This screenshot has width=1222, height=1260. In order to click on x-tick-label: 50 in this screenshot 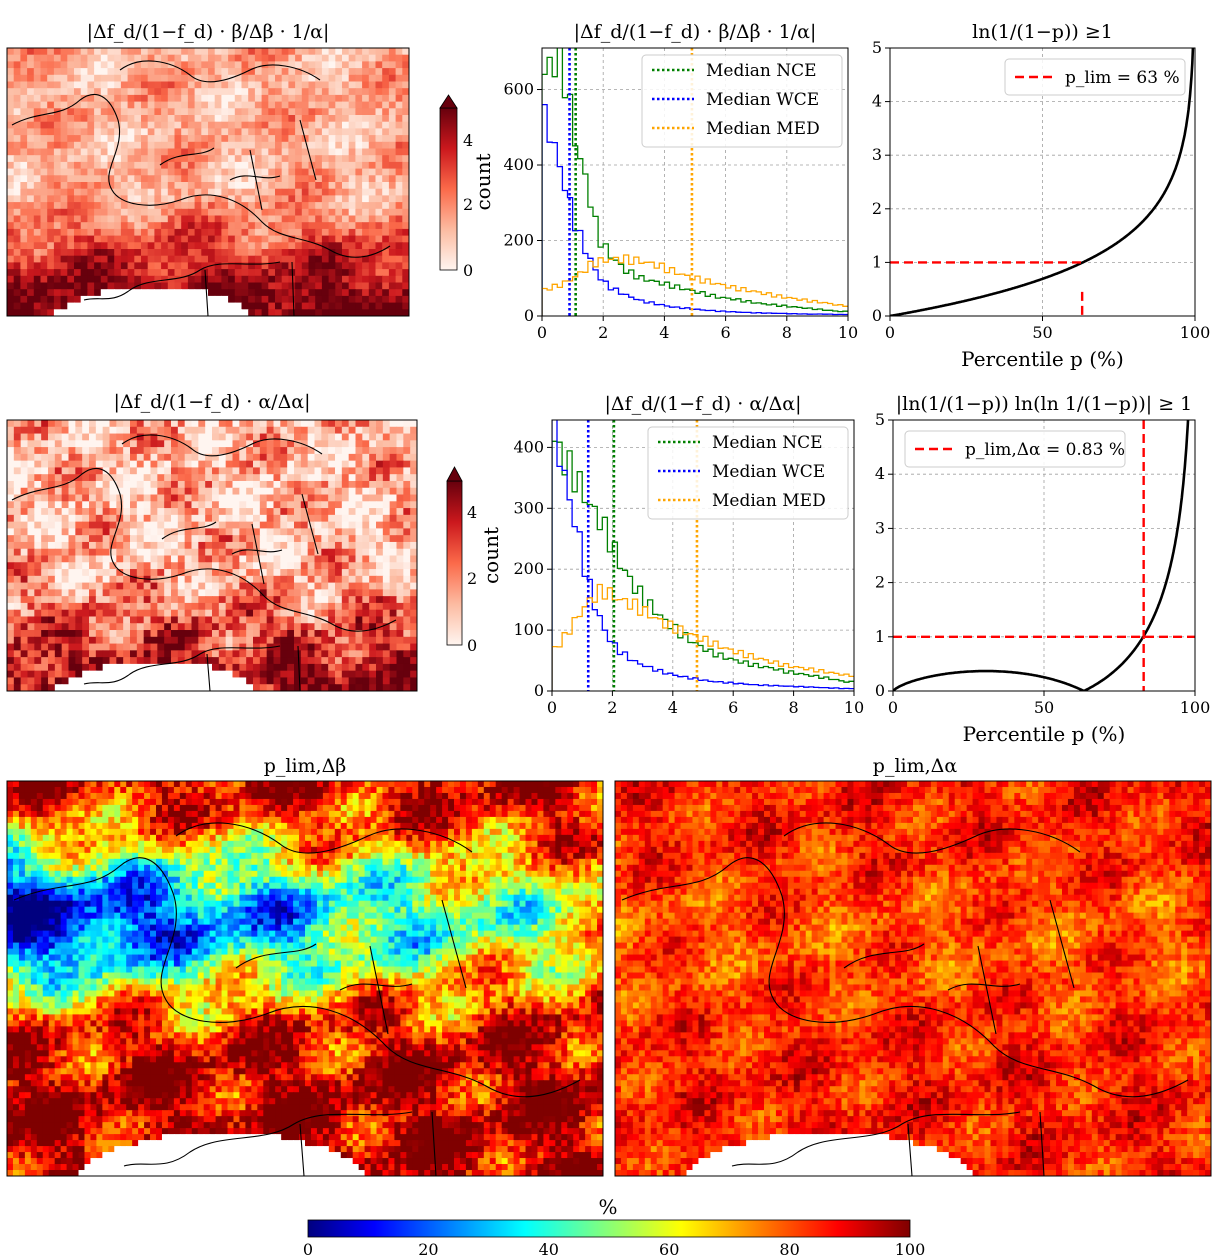, I will do `click(1044, 707)`.